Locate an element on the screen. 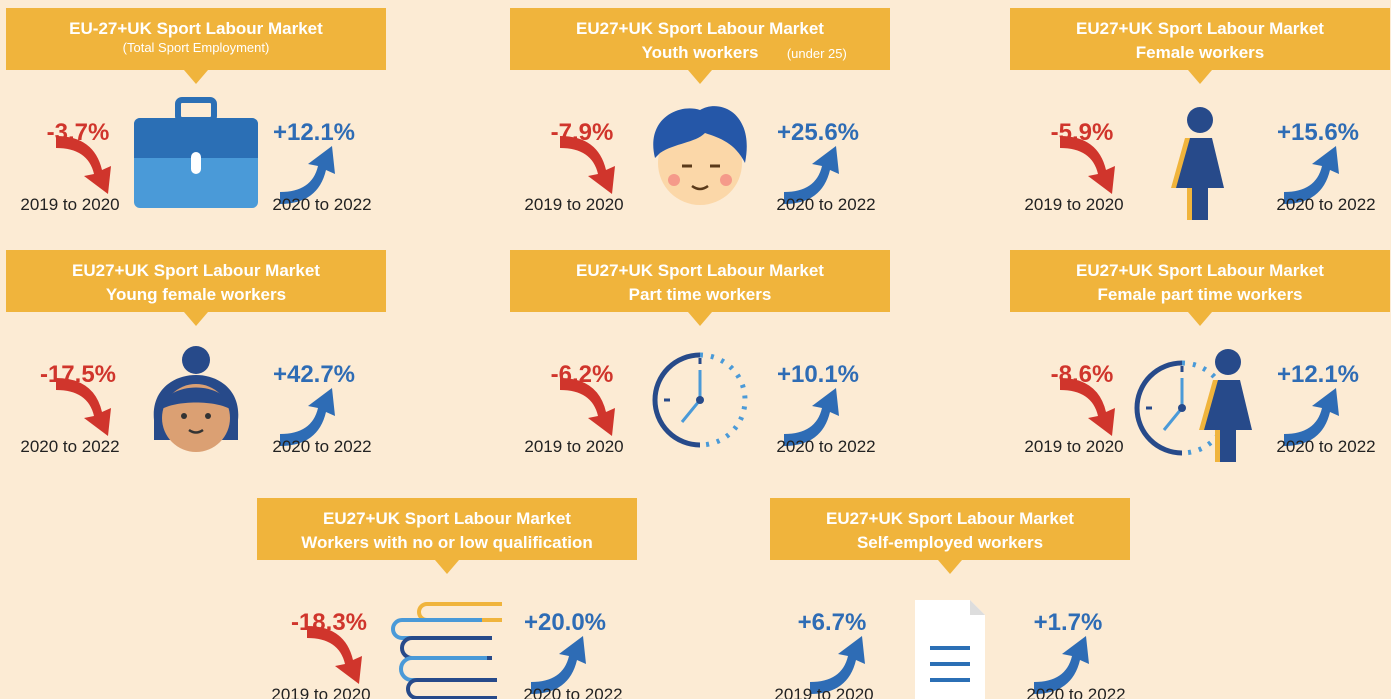 Image resolution: width=1391 pixels, height=699 pixels. panel-title: EU-27+UK Sport Labour Market is located at coordinates (196, 28).